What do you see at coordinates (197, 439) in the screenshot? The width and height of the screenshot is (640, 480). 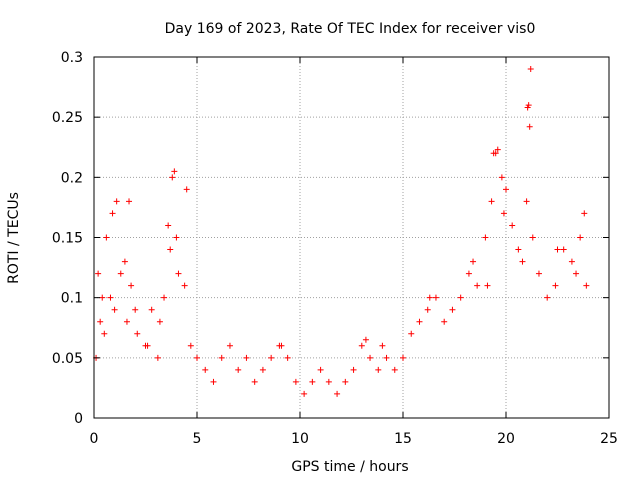 I see `x-tick-label: 5` at bounding box center [197, 439].